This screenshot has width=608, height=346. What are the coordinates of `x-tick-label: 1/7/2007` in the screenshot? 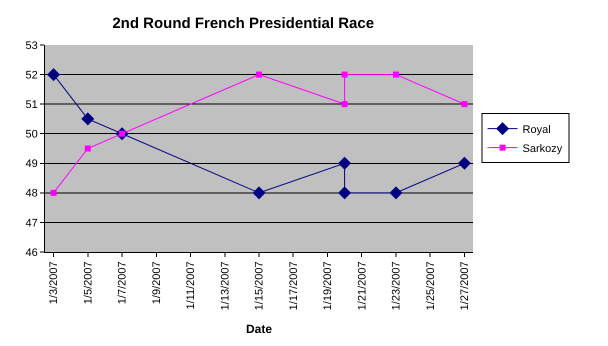 It's located at (122, 282).